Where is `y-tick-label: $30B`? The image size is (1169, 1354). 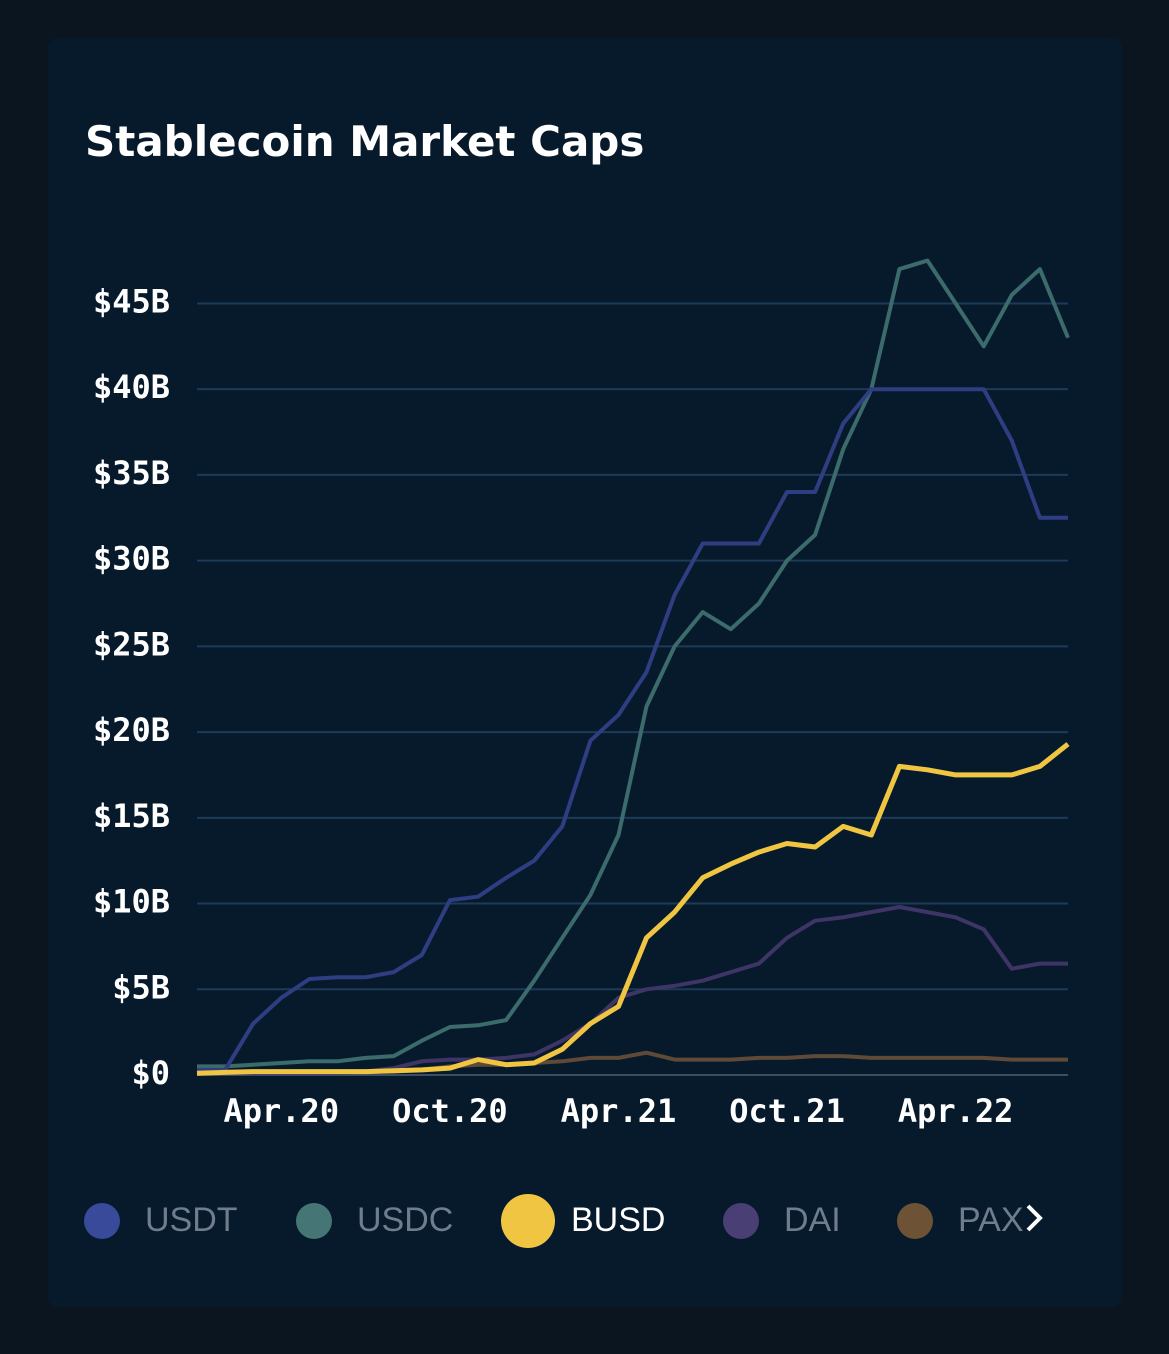 y-tick-label: $30B is located at coordinates (131, 559).